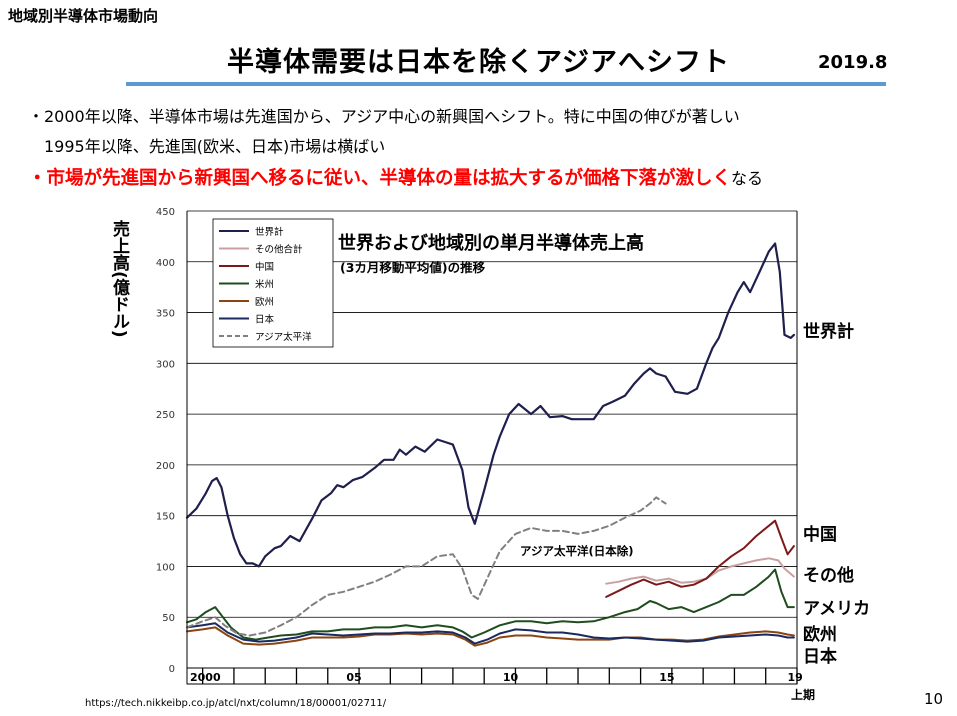 The width and height of the screenshot is (957, 716). What do you see at coordinates (165, 466) in the screenshot?
I see `ytick-label-200: 200` at bounding box center [165, 466].